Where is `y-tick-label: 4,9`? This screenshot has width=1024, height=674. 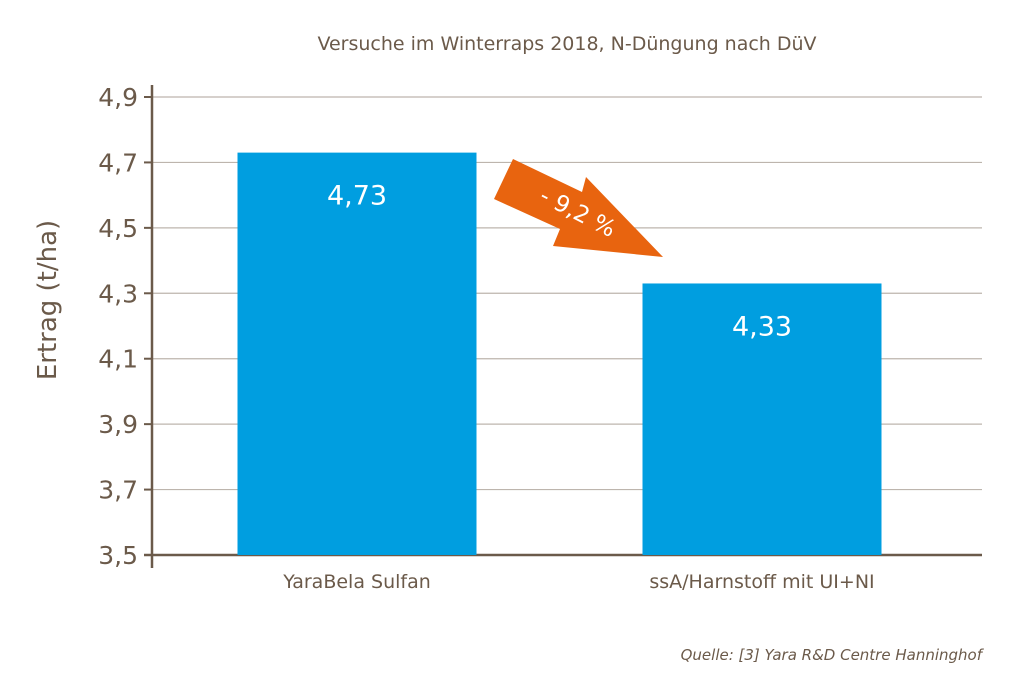
y-tick-label: 4,9 is located at coordinates (118, 97).